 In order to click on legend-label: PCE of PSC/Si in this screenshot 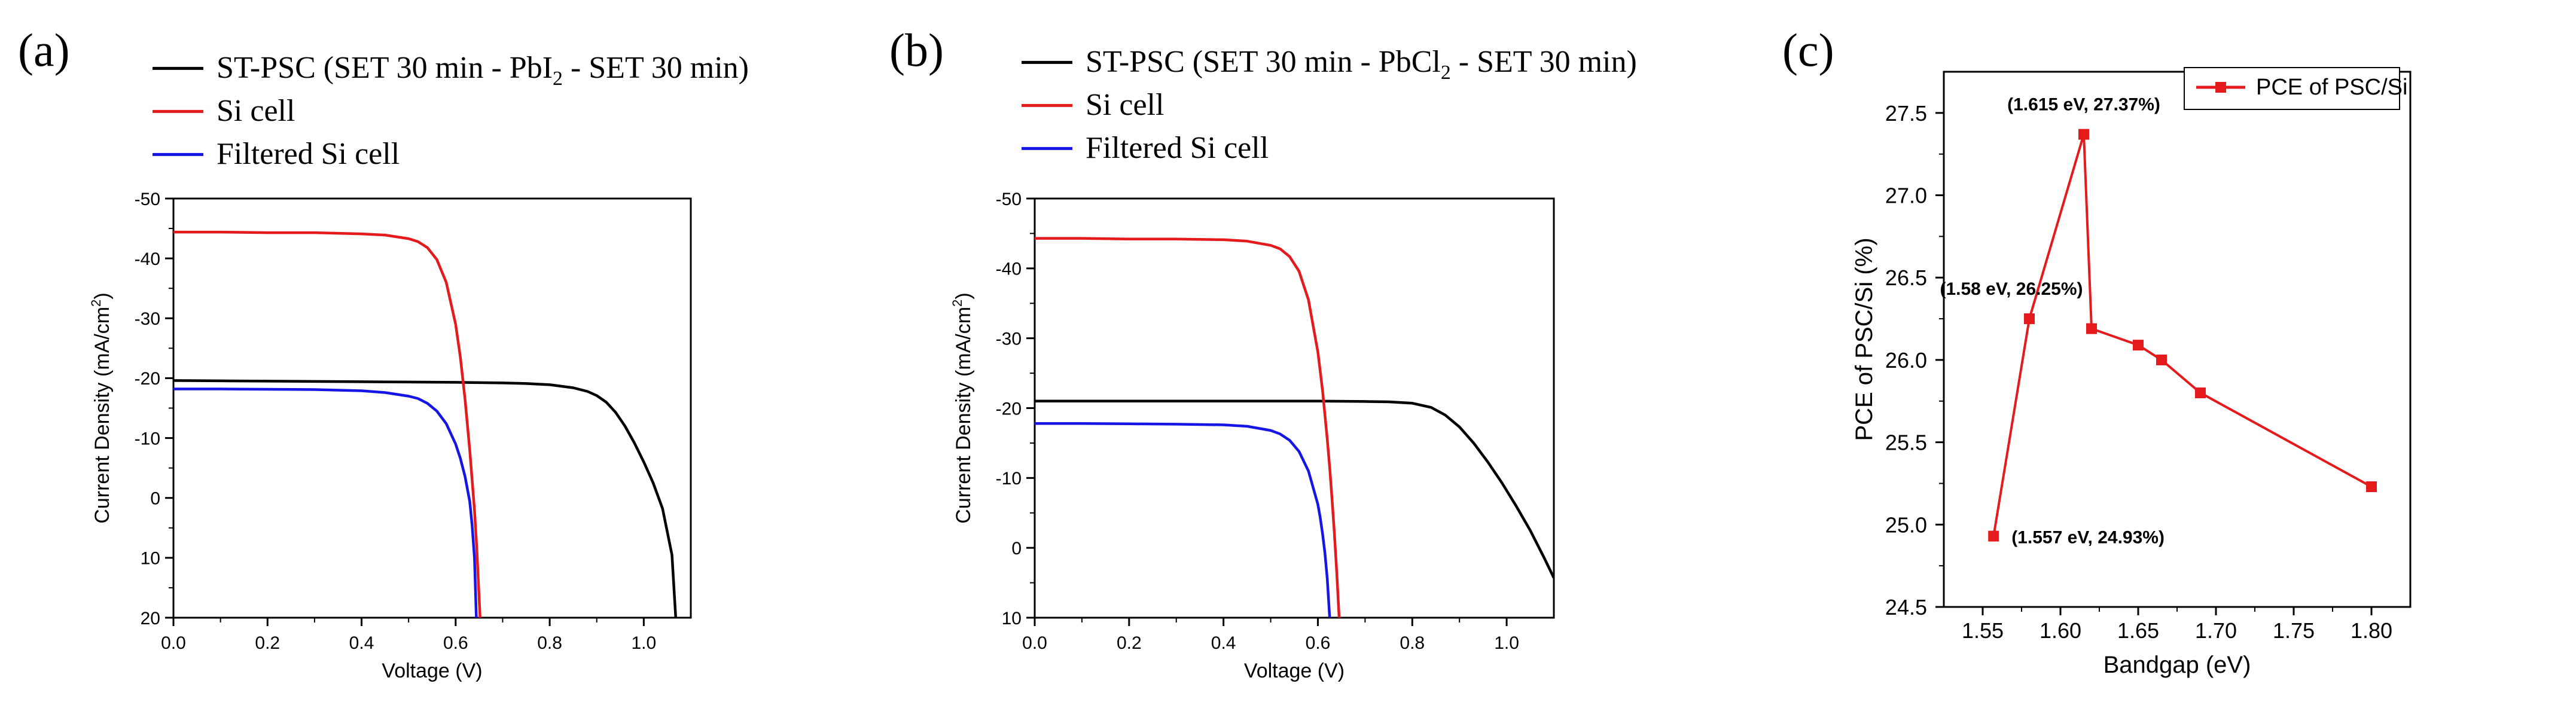, I will do `click(2331, 87)`.